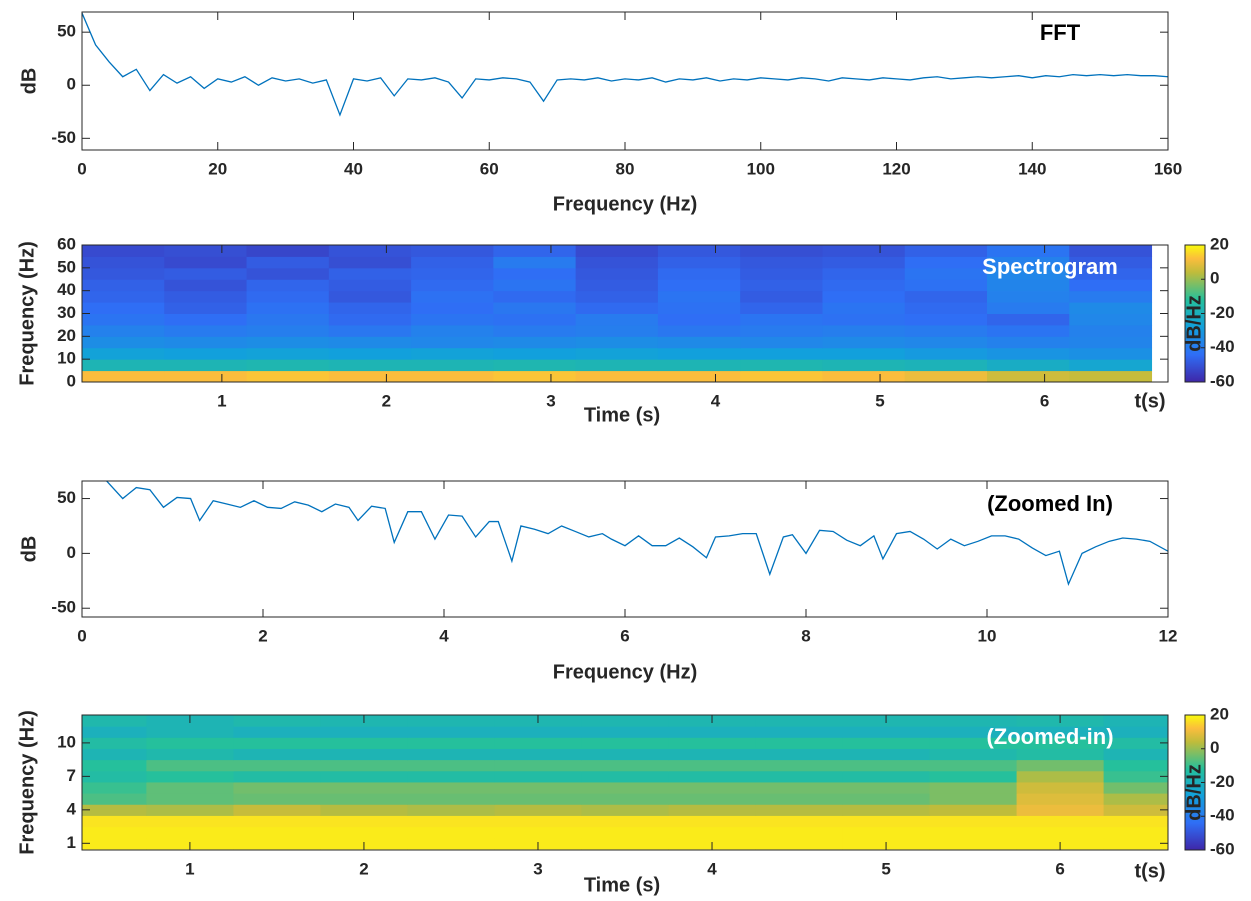 This screenshot has width=1251, height=901. What do you see at coordinates (625, 64) in the screenshot?
I see `plot-area` at bounding box center [625, 64].